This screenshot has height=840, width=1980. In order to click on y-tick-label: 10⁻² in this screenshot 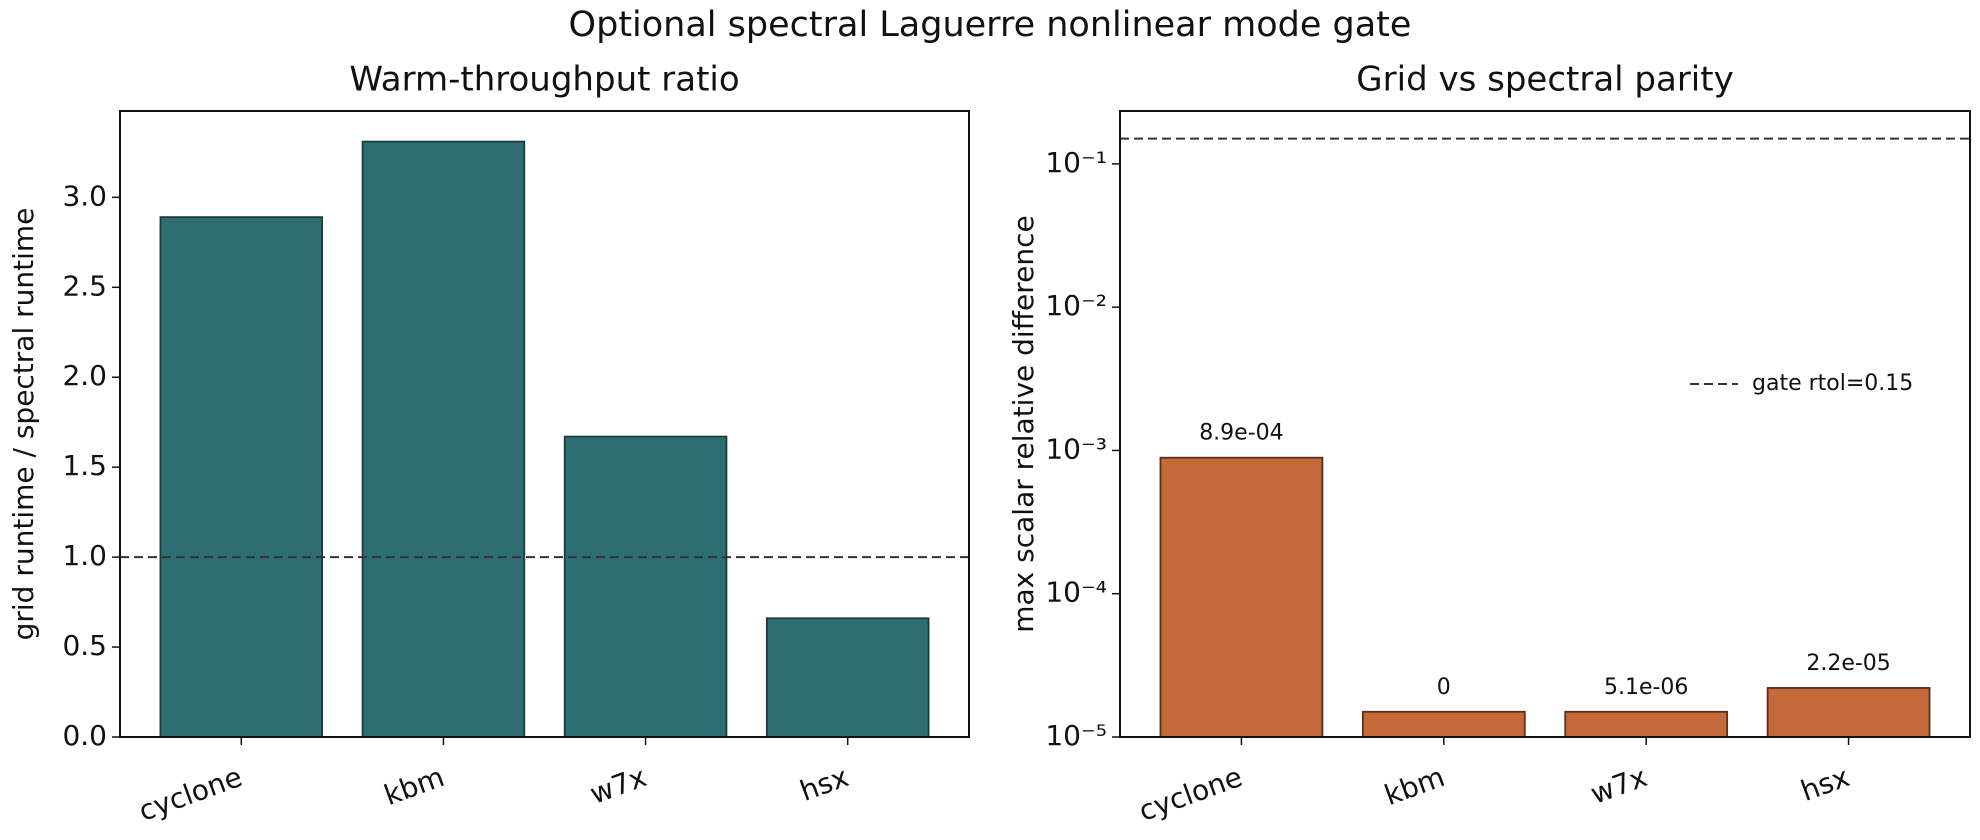, I will do `click(1076, 305)`.